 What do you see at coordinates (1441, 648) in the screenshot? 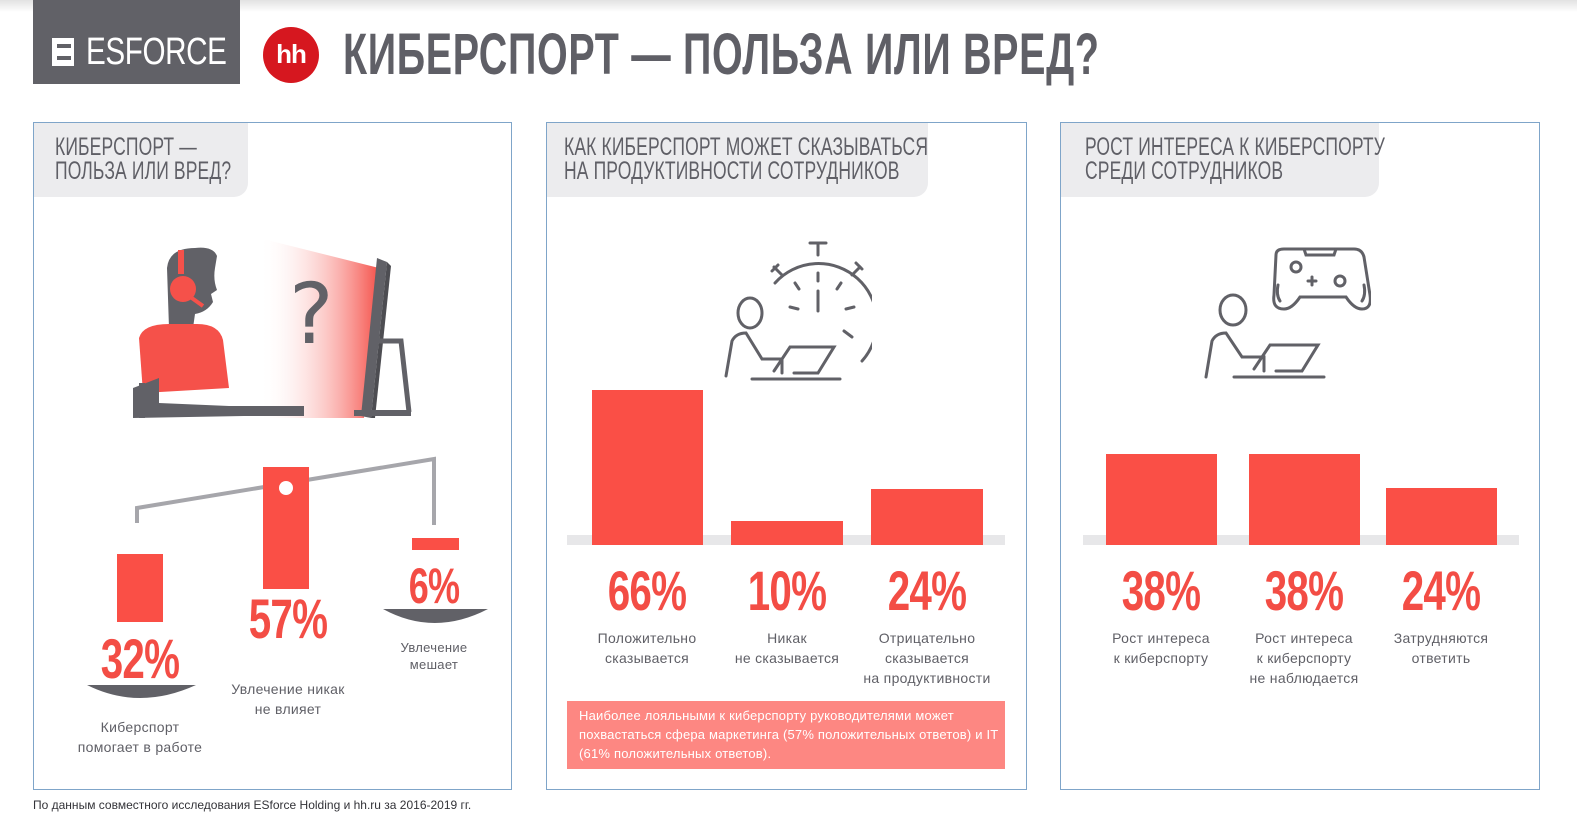
I see `label-undecided: Затрудняются ответить` at bounding box center [1441, 648].